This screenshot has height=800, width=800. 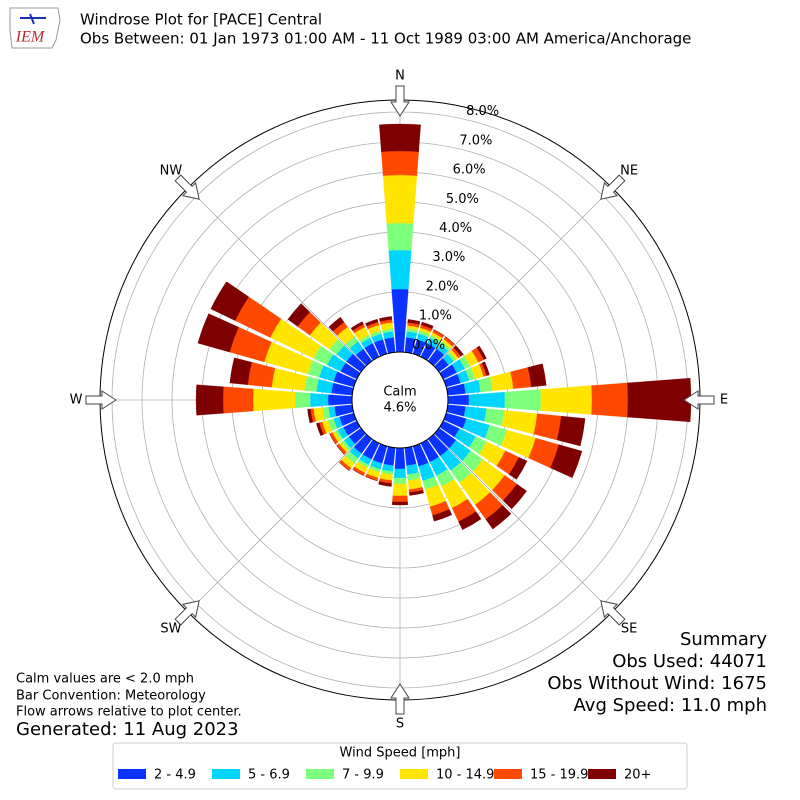 I want to click on legend-label: 7 - 9.9, so click(x=363, y=775).